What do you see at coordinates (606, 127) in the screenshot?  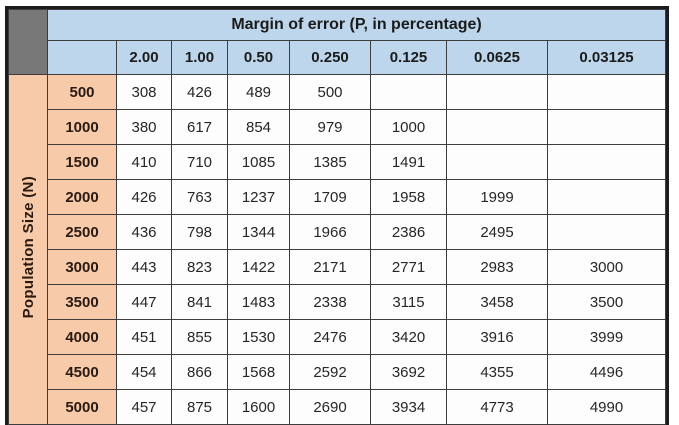 I see `data-cell-1000-0.03125` at bounding box center [606, 127].